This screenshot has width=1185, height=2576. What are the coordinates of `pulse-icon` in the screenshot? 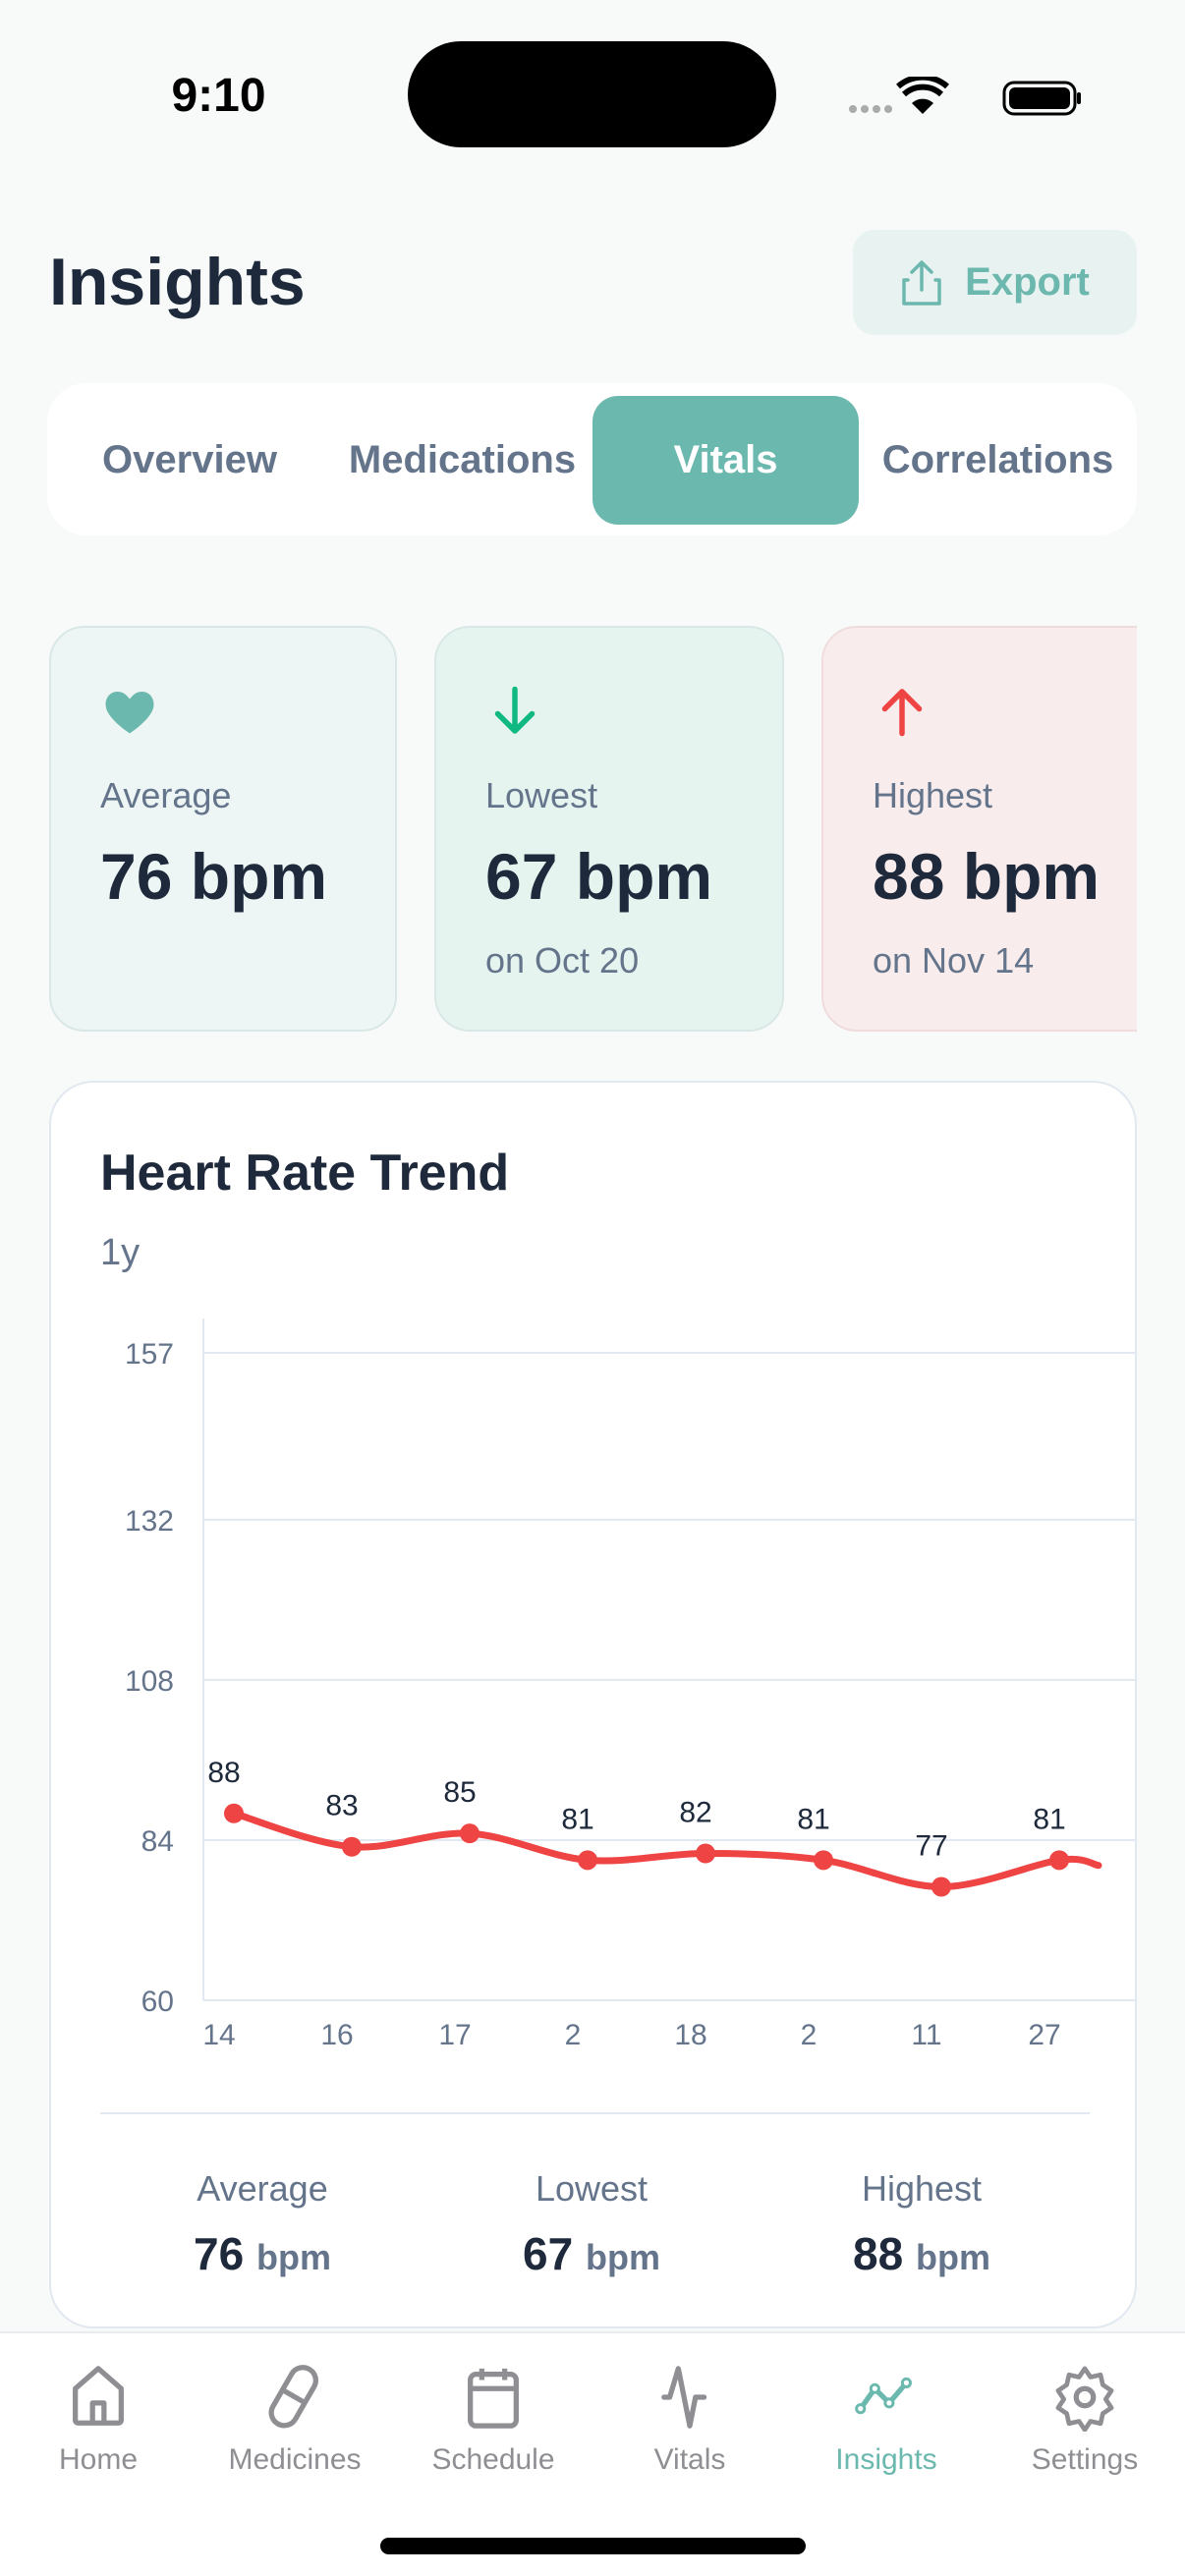 It's located at (684, 2397).